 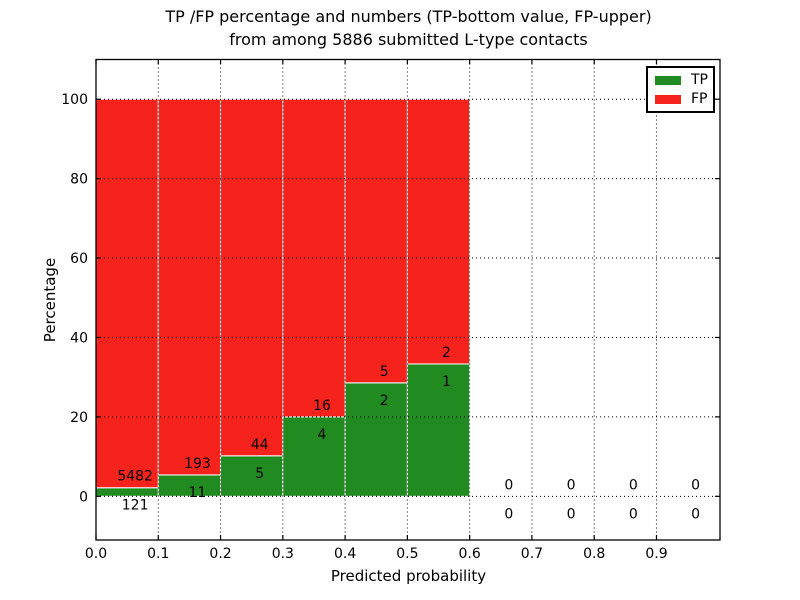 What do you see at coordinates (96, 554) in the screenshot?
I see `x-tick-label: 0.0` at bounding box center [96, 554].